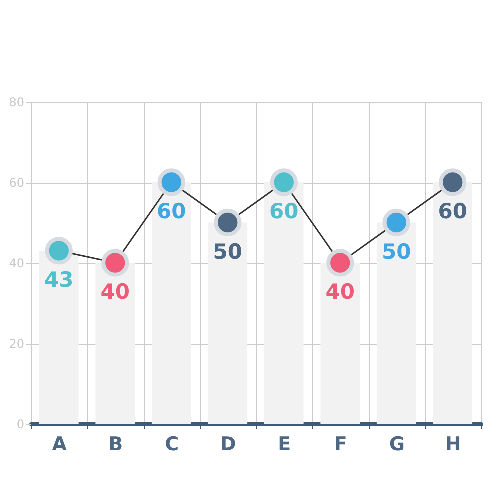  Describe the element at coordinates (172, 445) in the screenshot. I see `x-tick-label: C` at that location.